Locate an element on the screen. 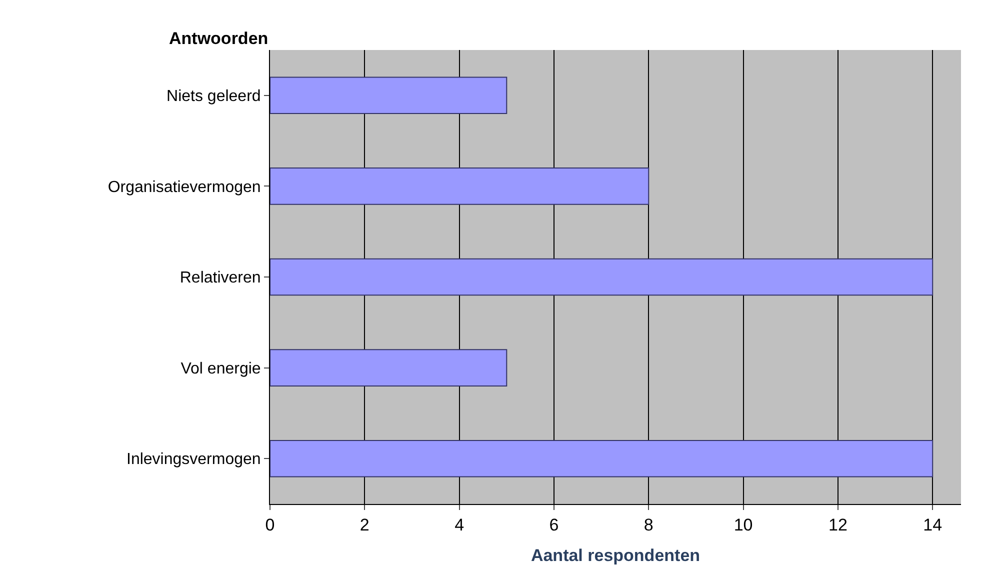  y-tick-label: Vol energie is located at coordinates (220, 369).